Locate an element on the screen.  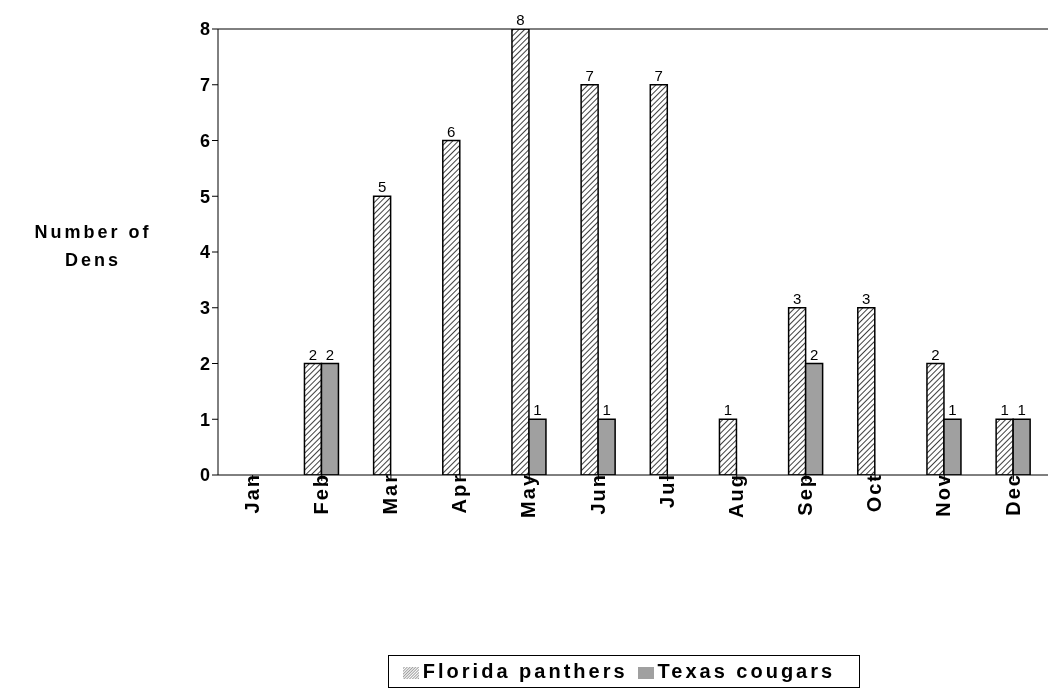
y-tick-label: 4 is located at coordinates (204, 252).